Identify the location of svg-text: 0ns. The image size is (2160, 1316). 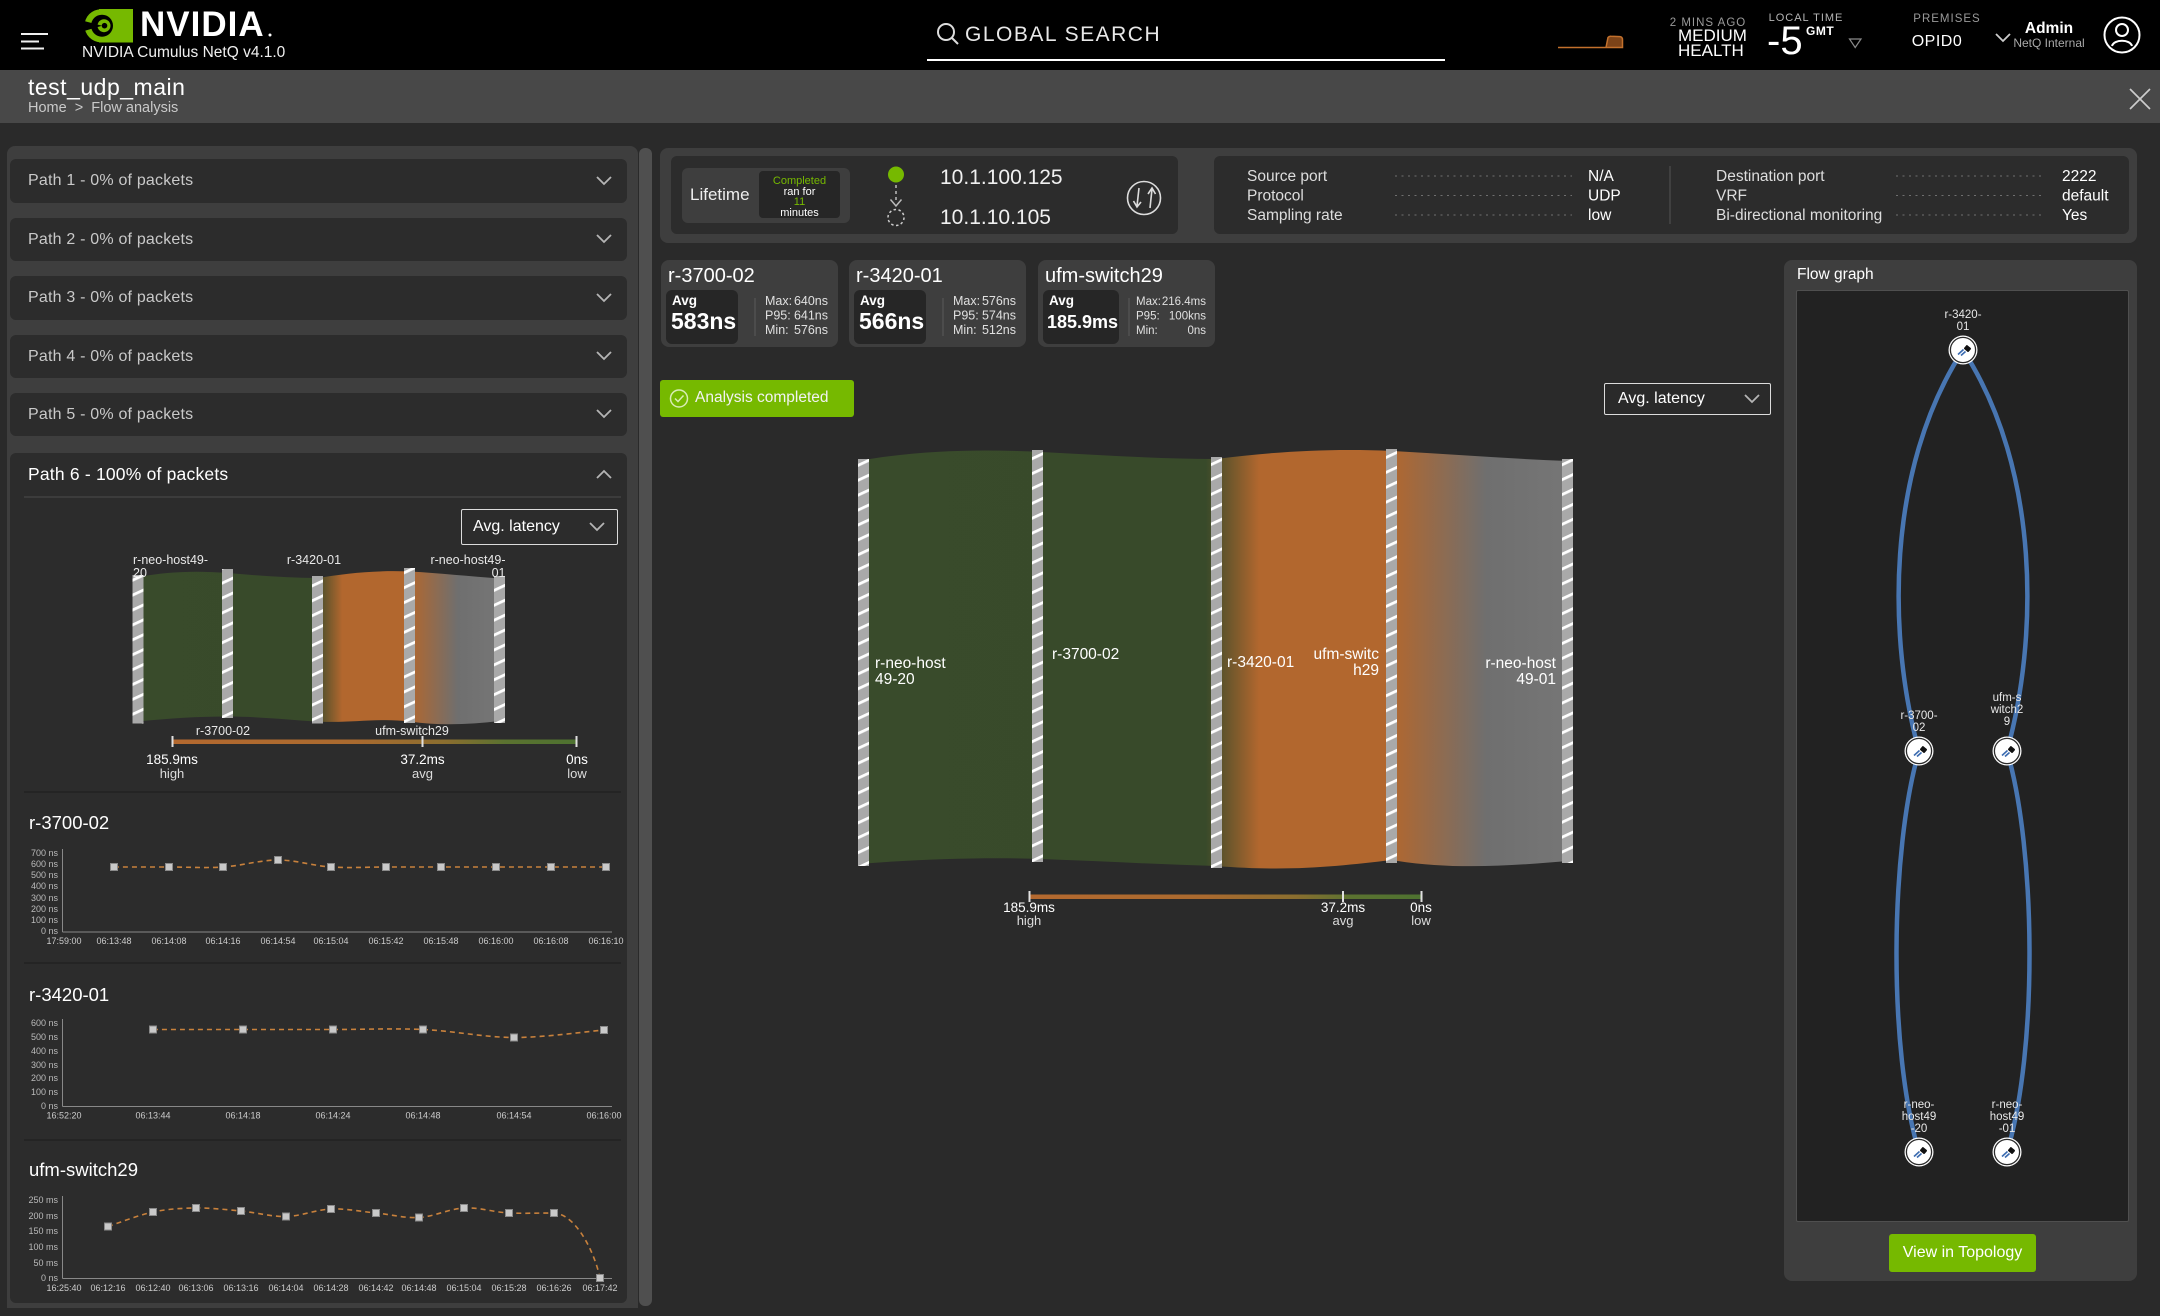
(1421, 907).